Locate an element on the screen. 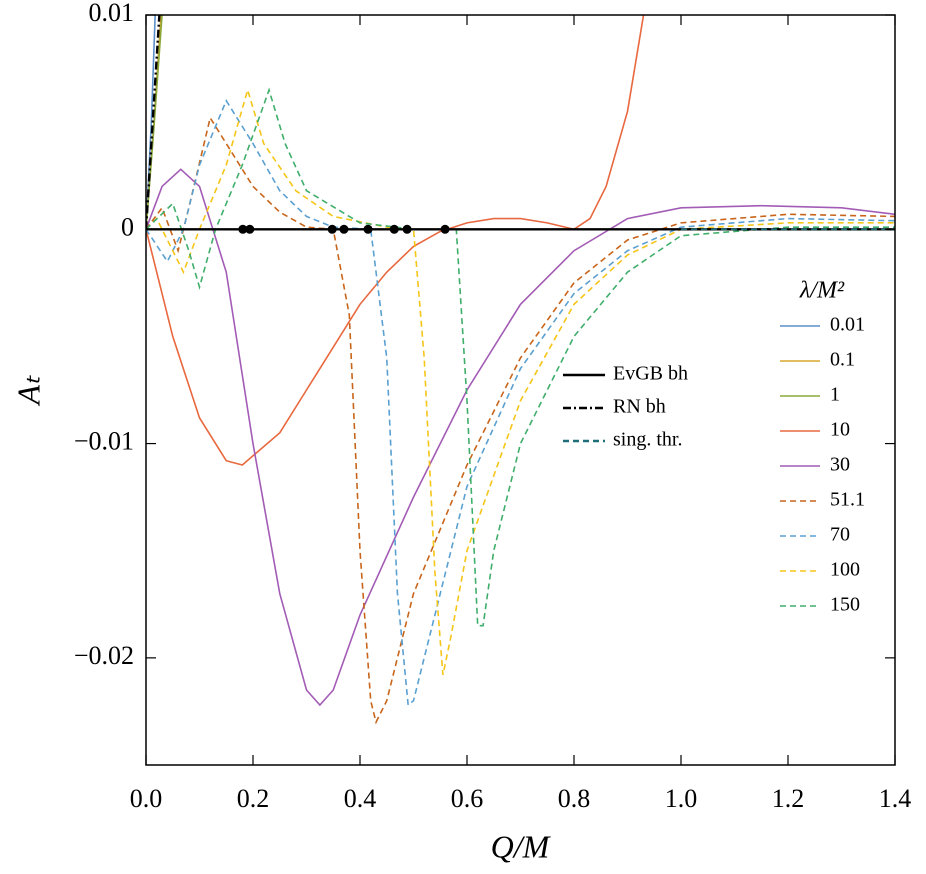 The image size is (926, 874). y-axis-label: Aₜ is located at coordinates (28, 391).